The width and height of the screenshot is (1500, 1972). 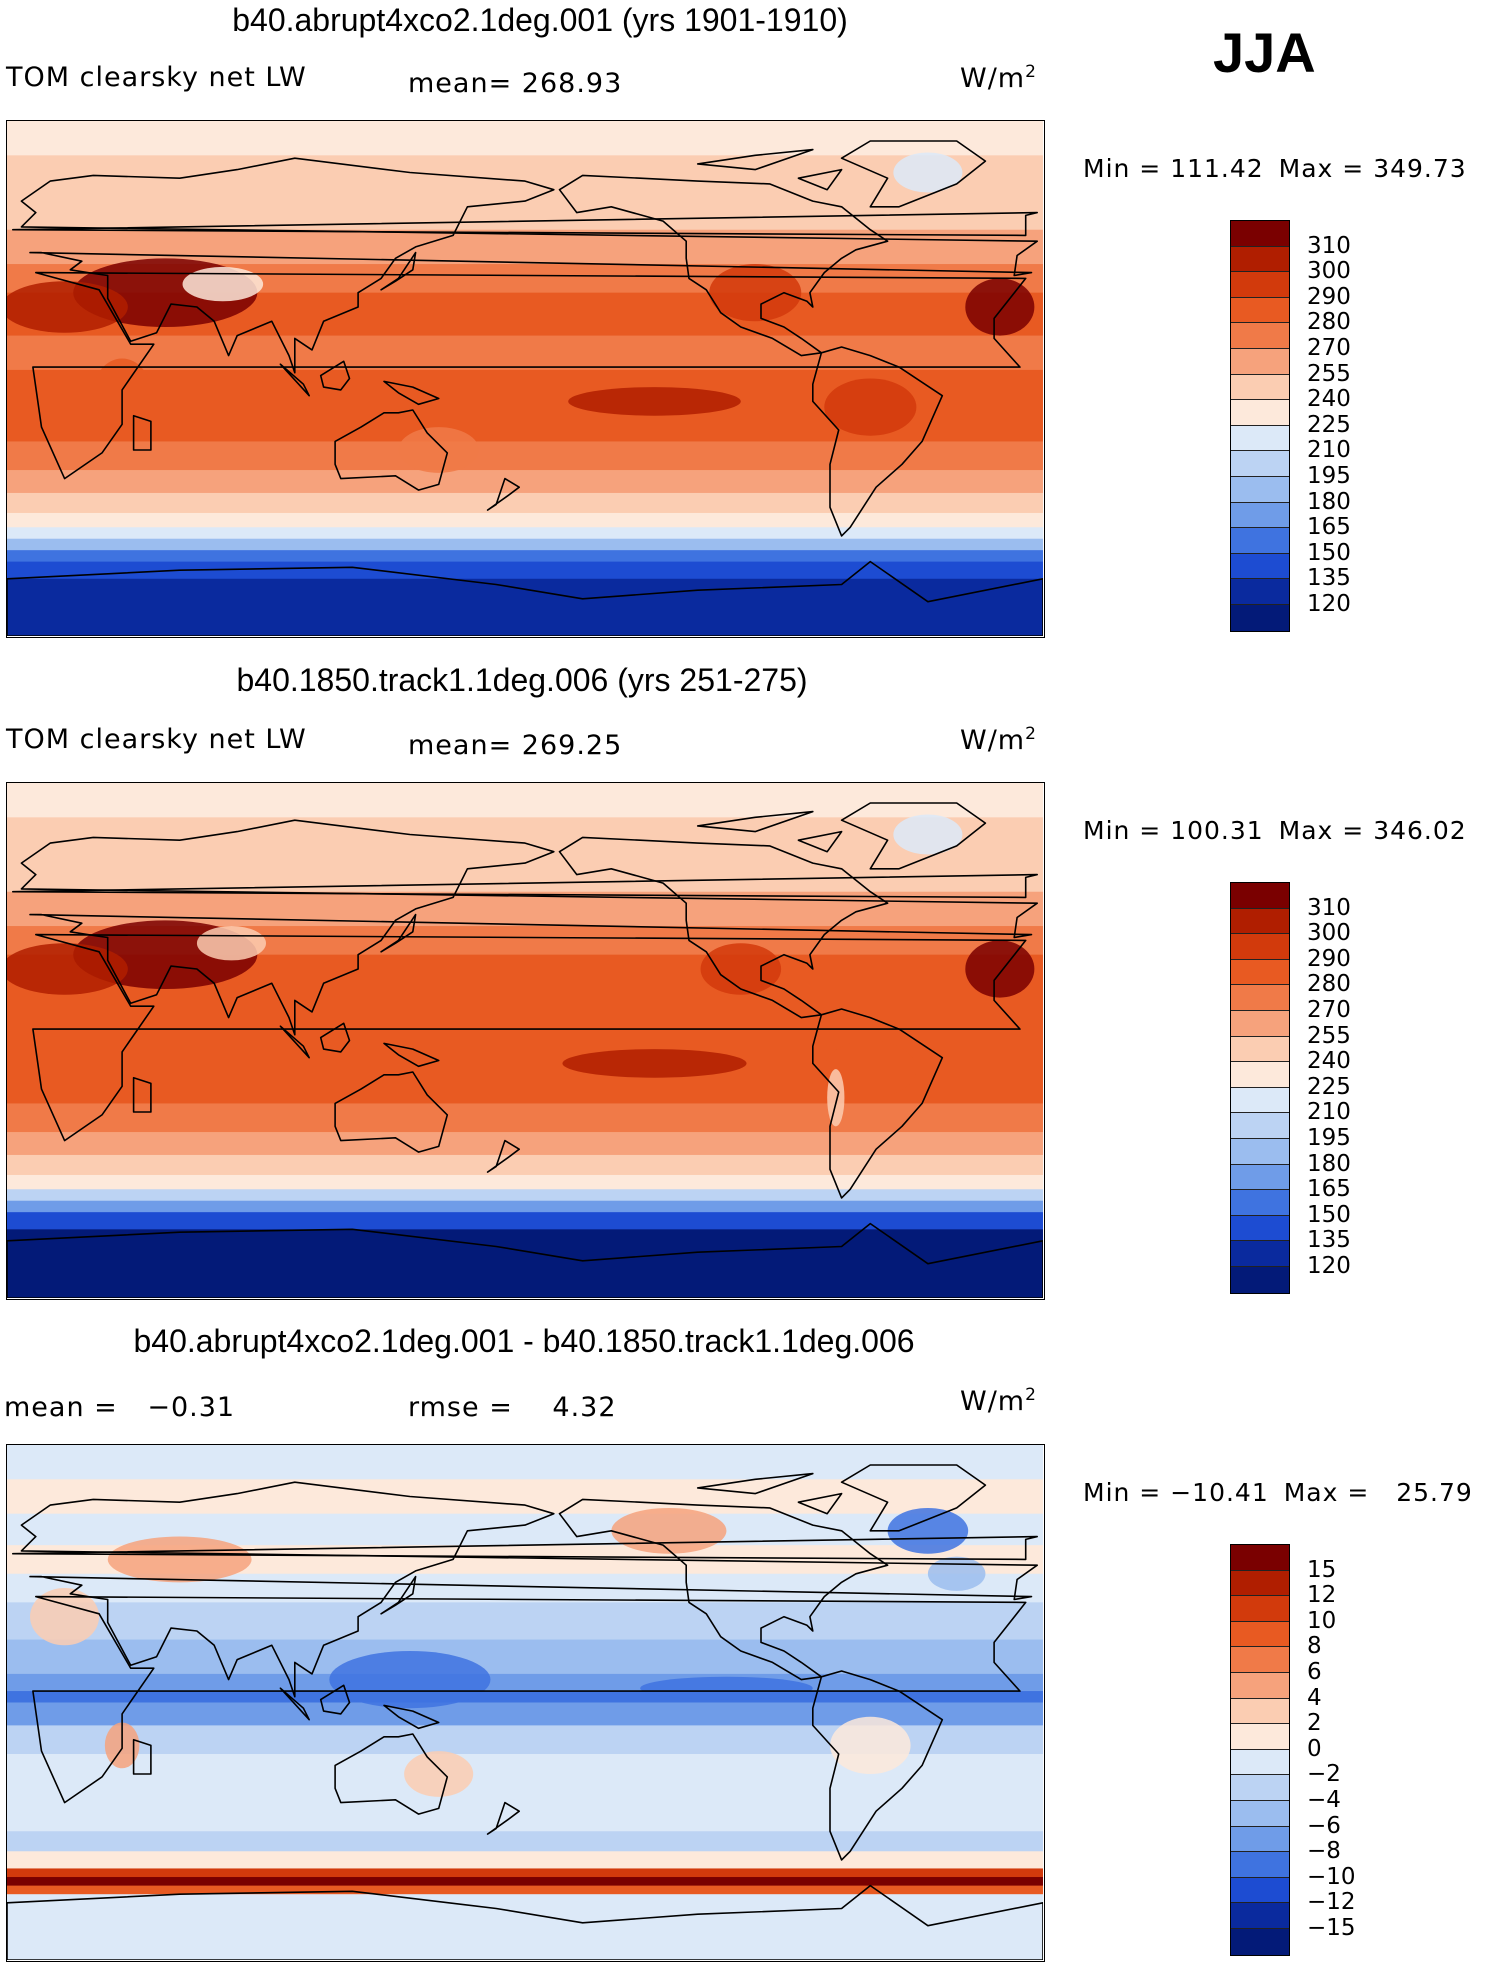 What do you see at coordinates (1329, 501) in the screenshot?
I see `colorbar-tick-label: 180` at bounding box center [1329, 501].